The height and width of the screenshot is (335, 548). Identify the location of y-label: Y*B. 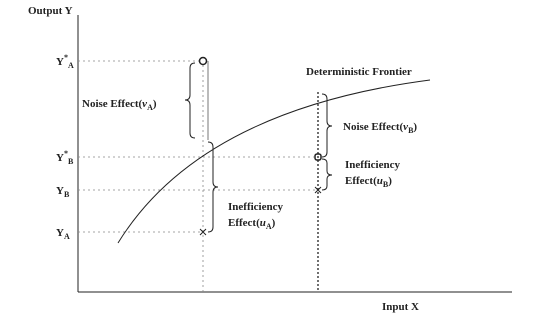
(65, 157).